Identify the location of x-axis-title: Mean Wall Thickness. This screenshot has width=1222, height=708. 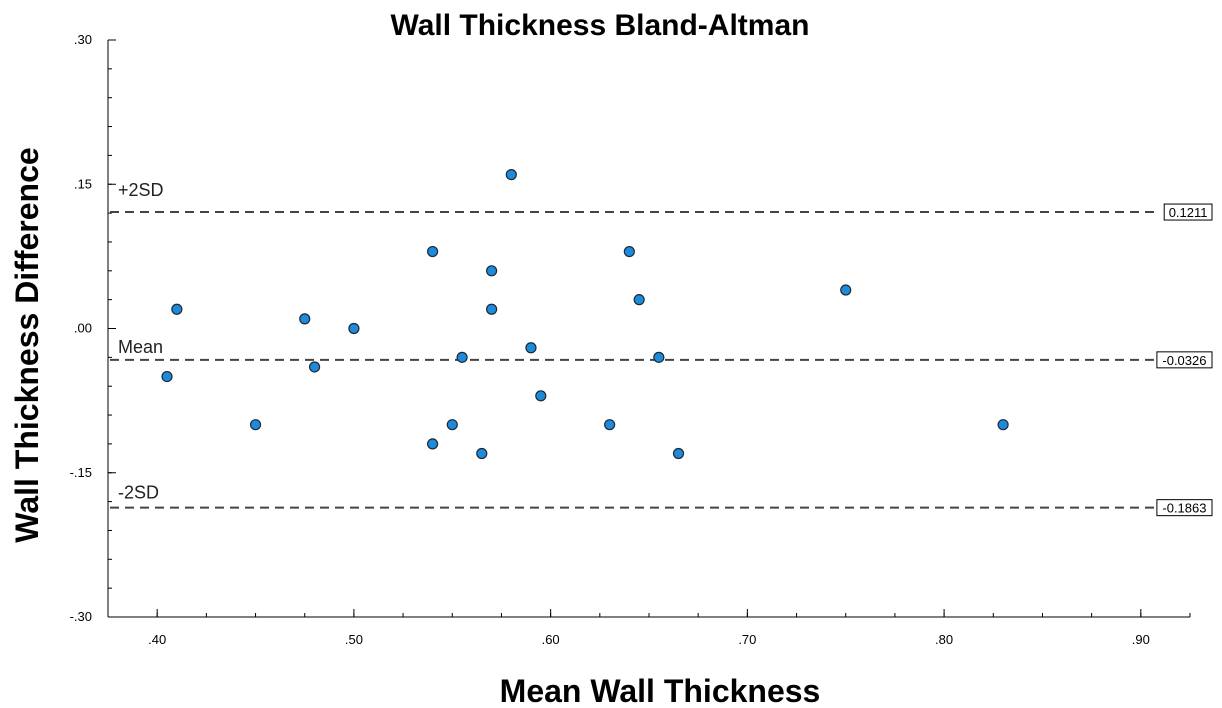
(660, 690).